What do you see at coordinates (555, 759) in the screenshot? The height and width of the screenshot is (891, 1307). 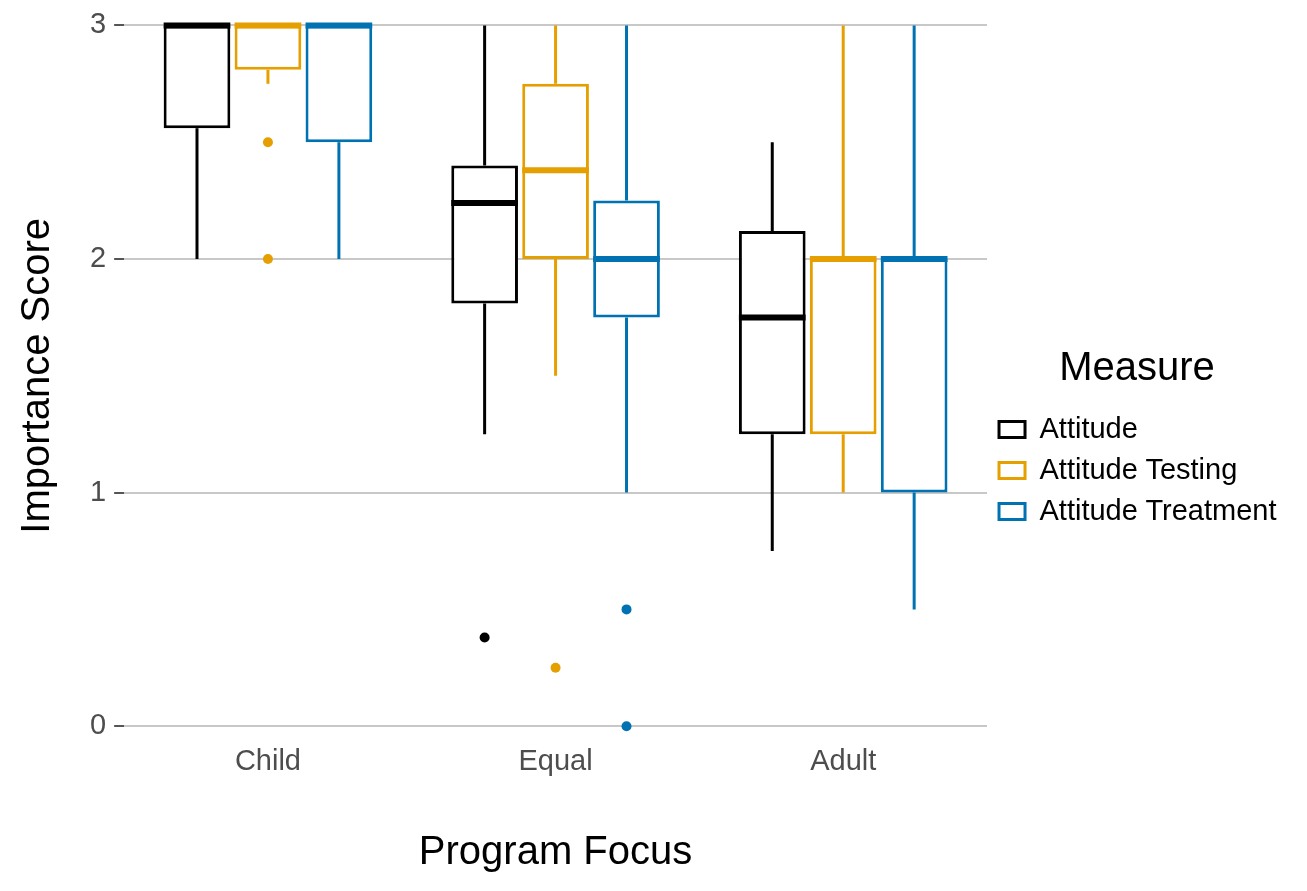 I see `x-tick-label: Equal` at bounding box center [555, 759].